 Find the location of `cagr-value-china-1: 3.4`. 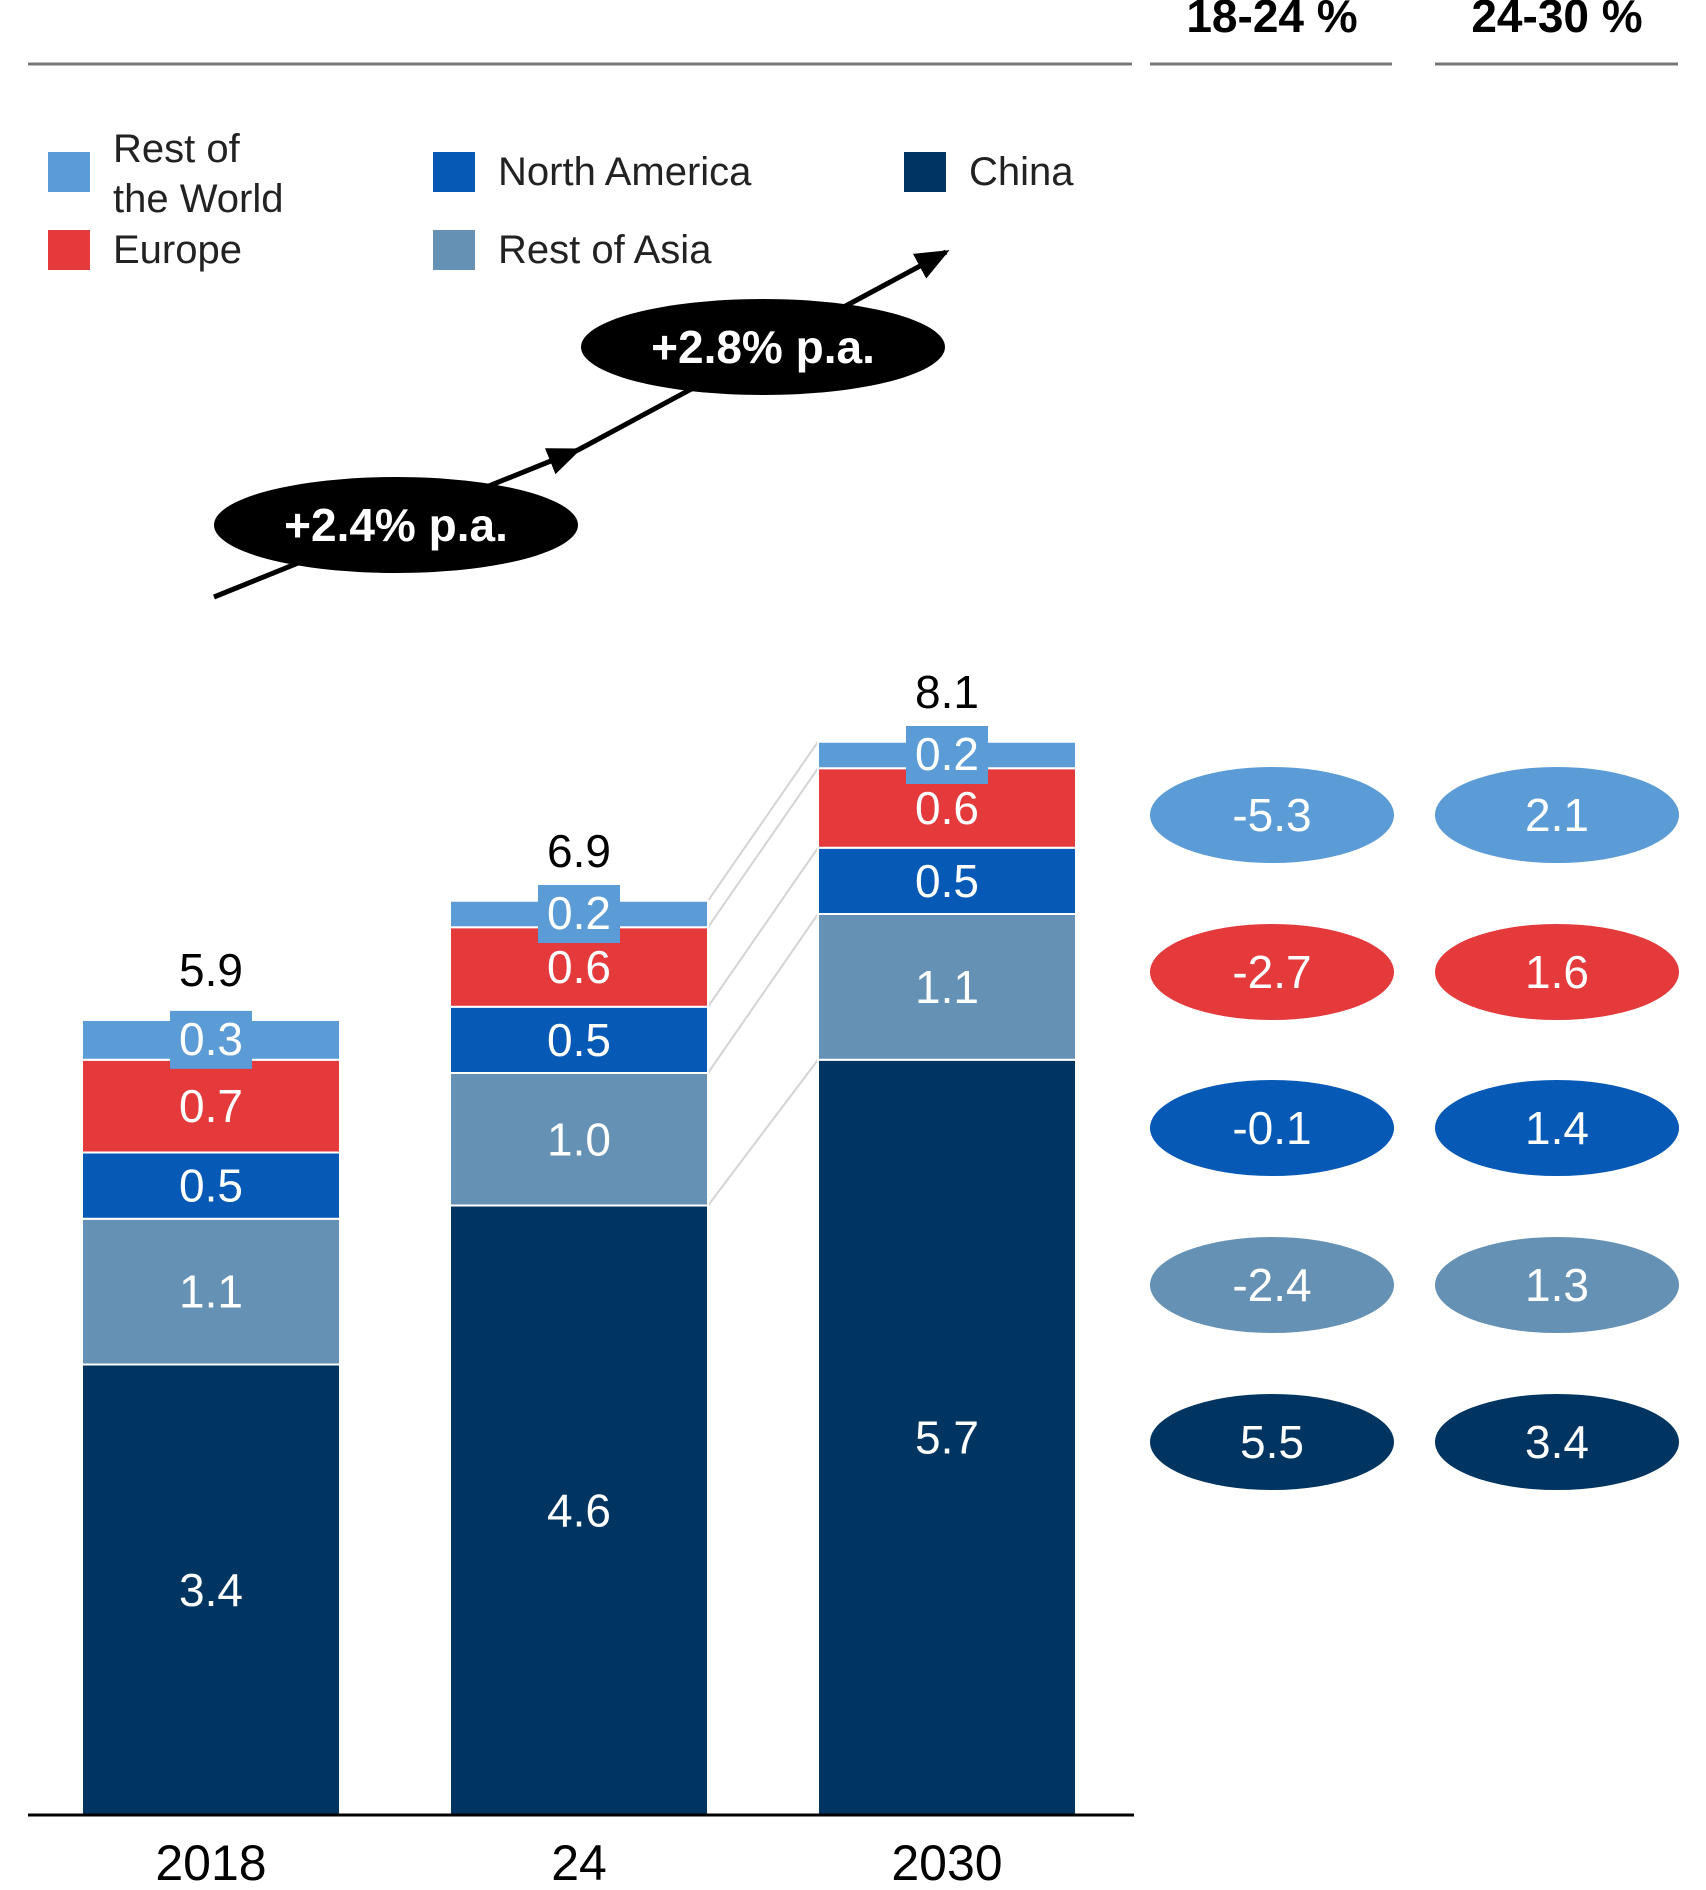

cagr-value-china-1: 3.4 is located at coordinates (1557, 1442).